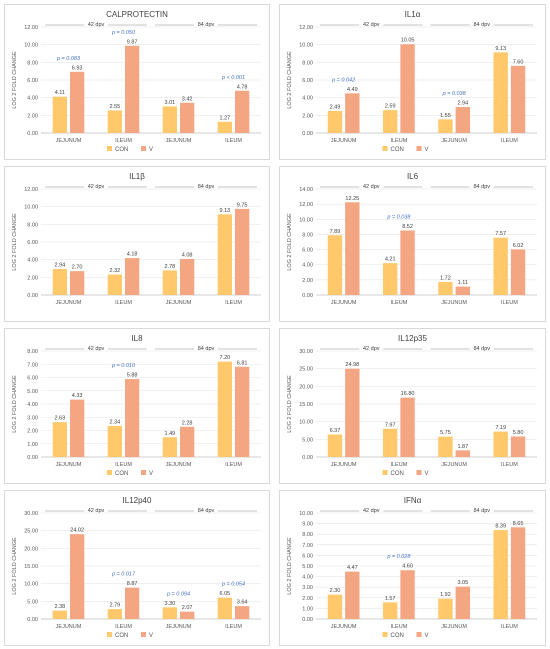  I want to click on data-label: 9.75, so click(242, 205).